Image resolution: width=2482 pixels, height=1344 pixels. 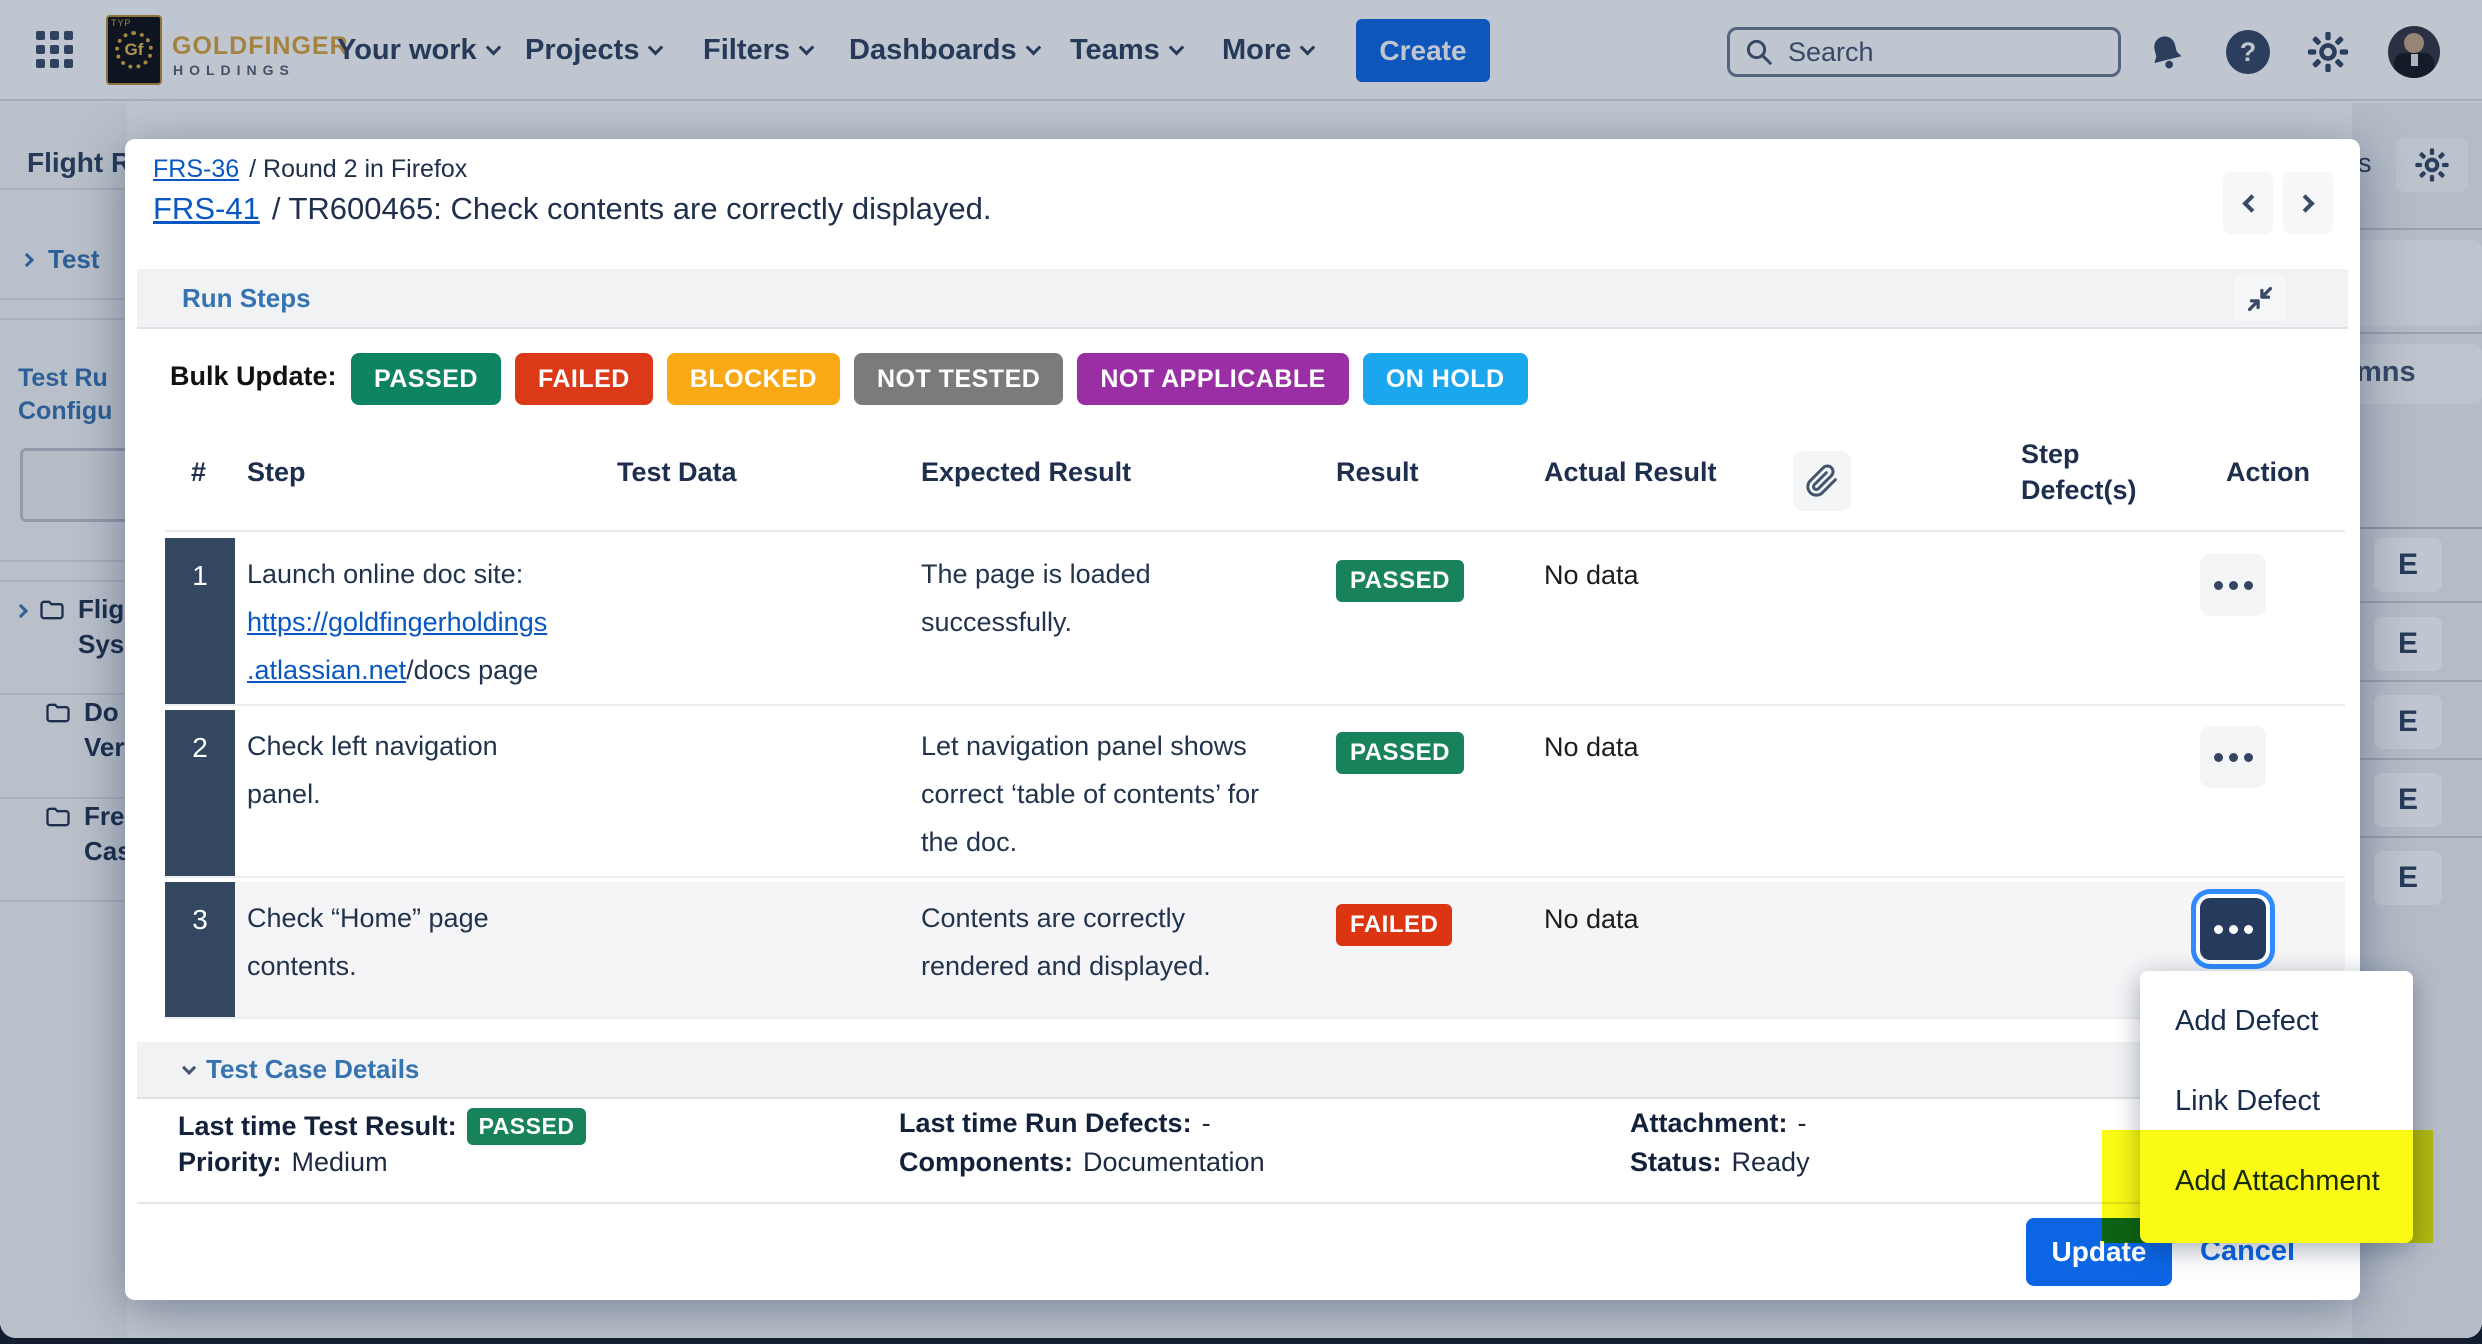 I want to click on search-box, so click(x=1924, y=52).